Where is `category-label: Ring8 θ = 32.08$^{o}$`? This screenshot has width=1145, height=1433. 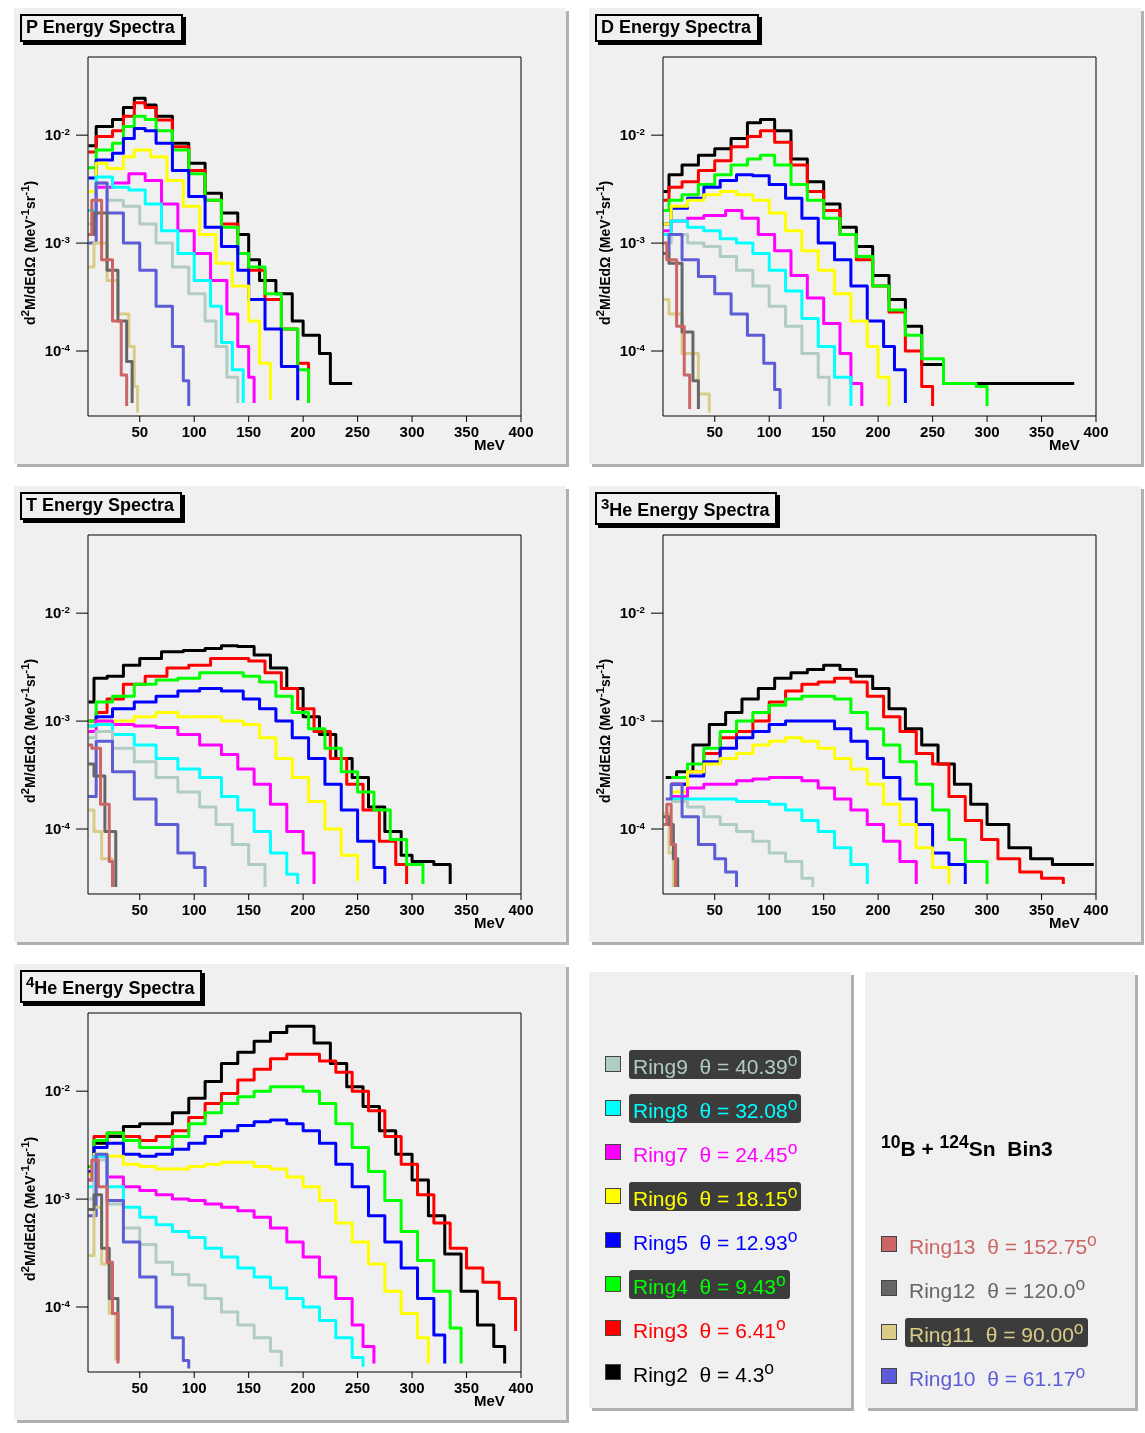
category-label: Ring8 θ = 32.08$^{o}$ is located at coordinates (715, 1108).